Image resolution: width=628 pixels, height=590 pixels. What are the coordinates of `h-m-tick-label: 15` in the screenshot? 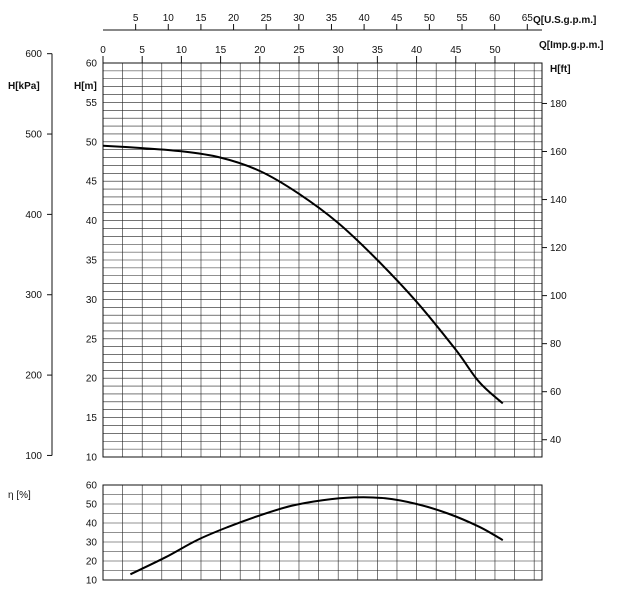 It's located at (92, 418).